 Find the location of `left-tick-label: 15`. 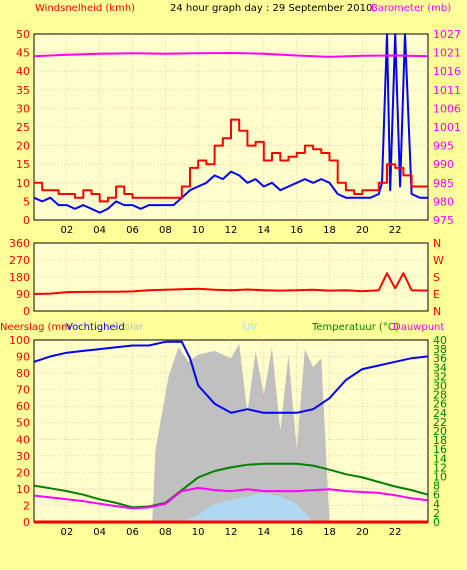

left-tick-label: 15 is located at coordinates (23, 164).